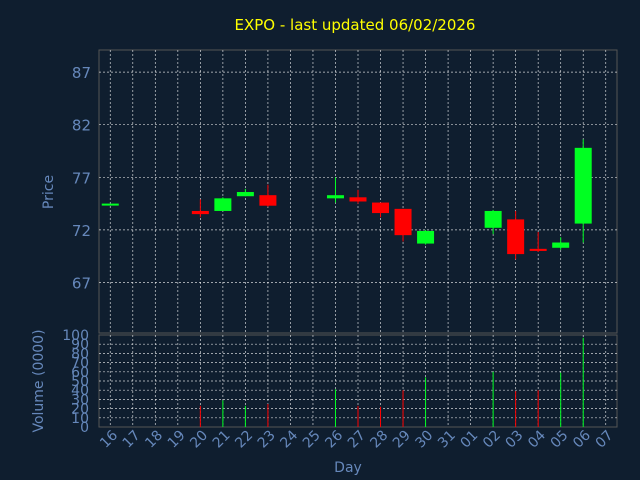  I want to click on volume-axis-label: Volume (0000), so click(39, 380).